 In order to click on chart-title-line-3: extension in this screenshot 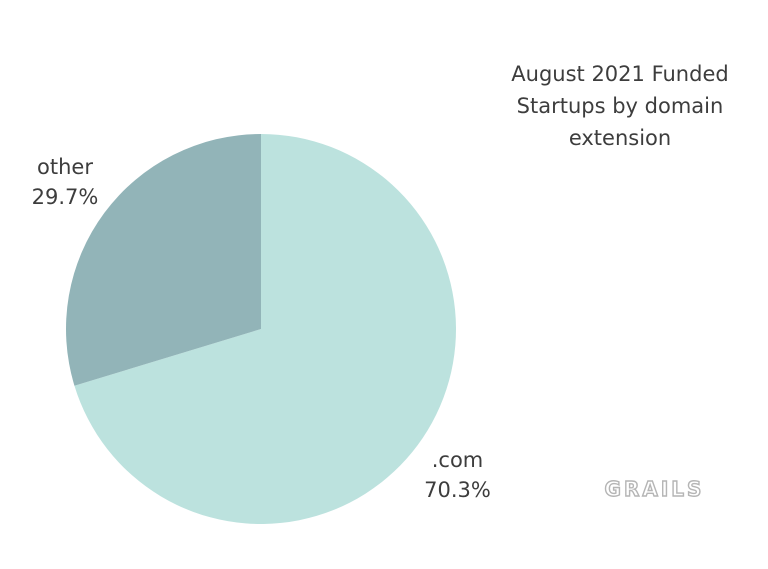, I will do `click(620, 138)`.